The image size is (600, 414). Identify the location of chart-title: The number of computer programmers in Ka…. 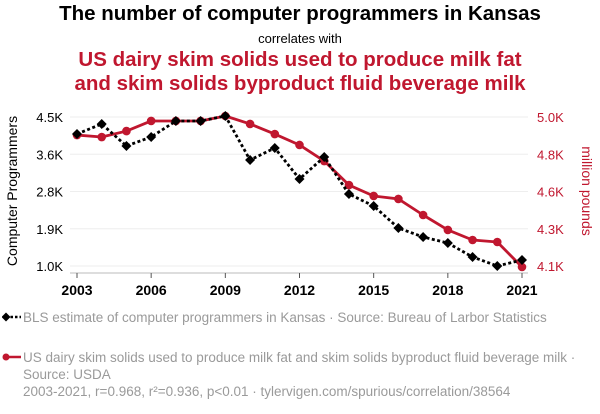
(300, 13).